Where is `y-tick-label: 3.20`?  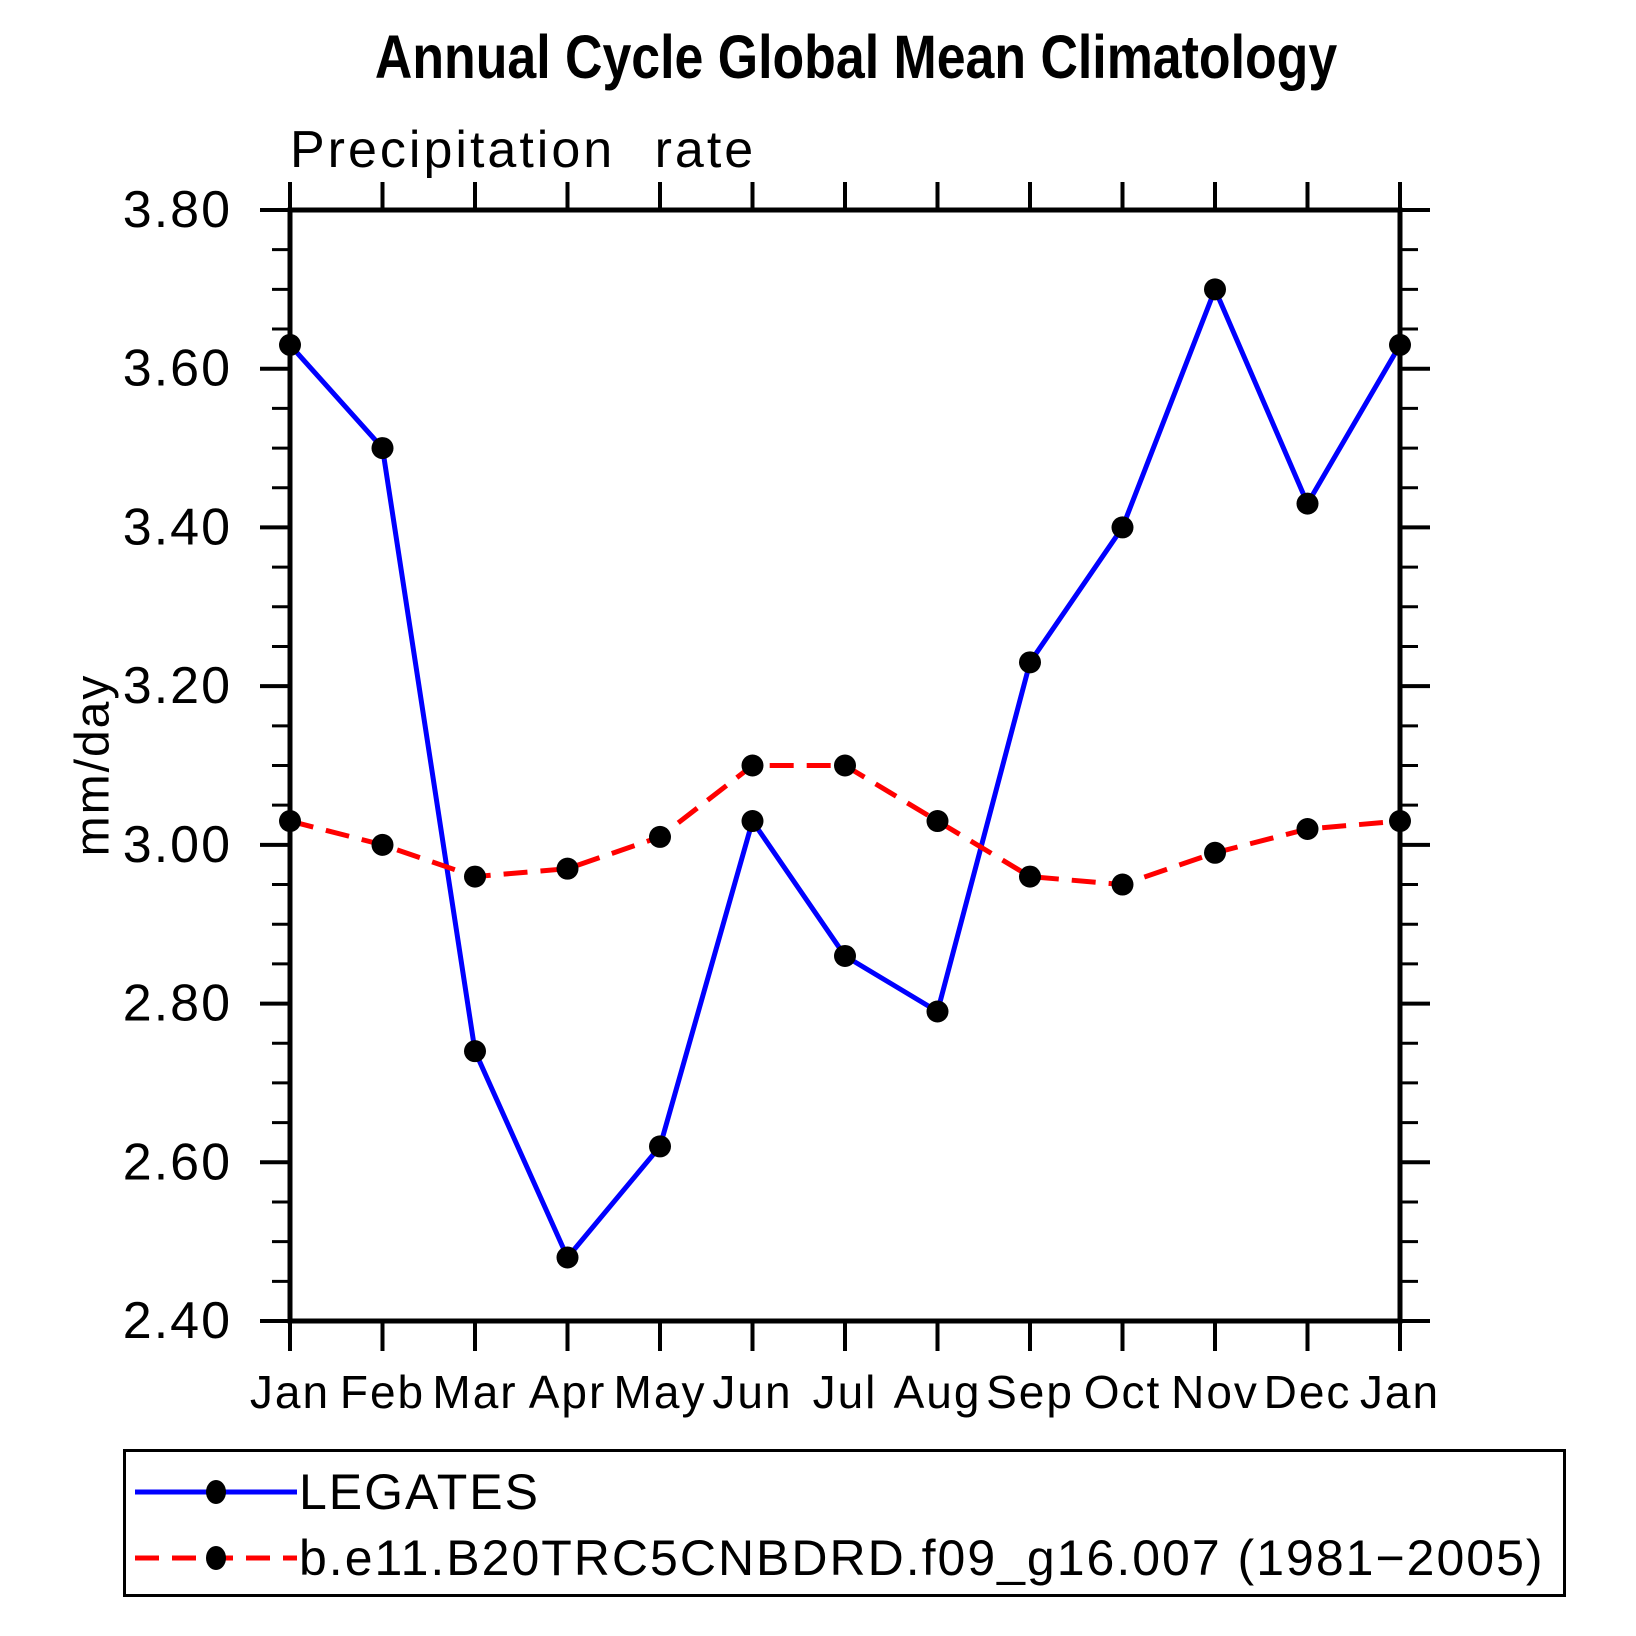 y-tick-label: 3.20 is located at coordinates (177, 686).